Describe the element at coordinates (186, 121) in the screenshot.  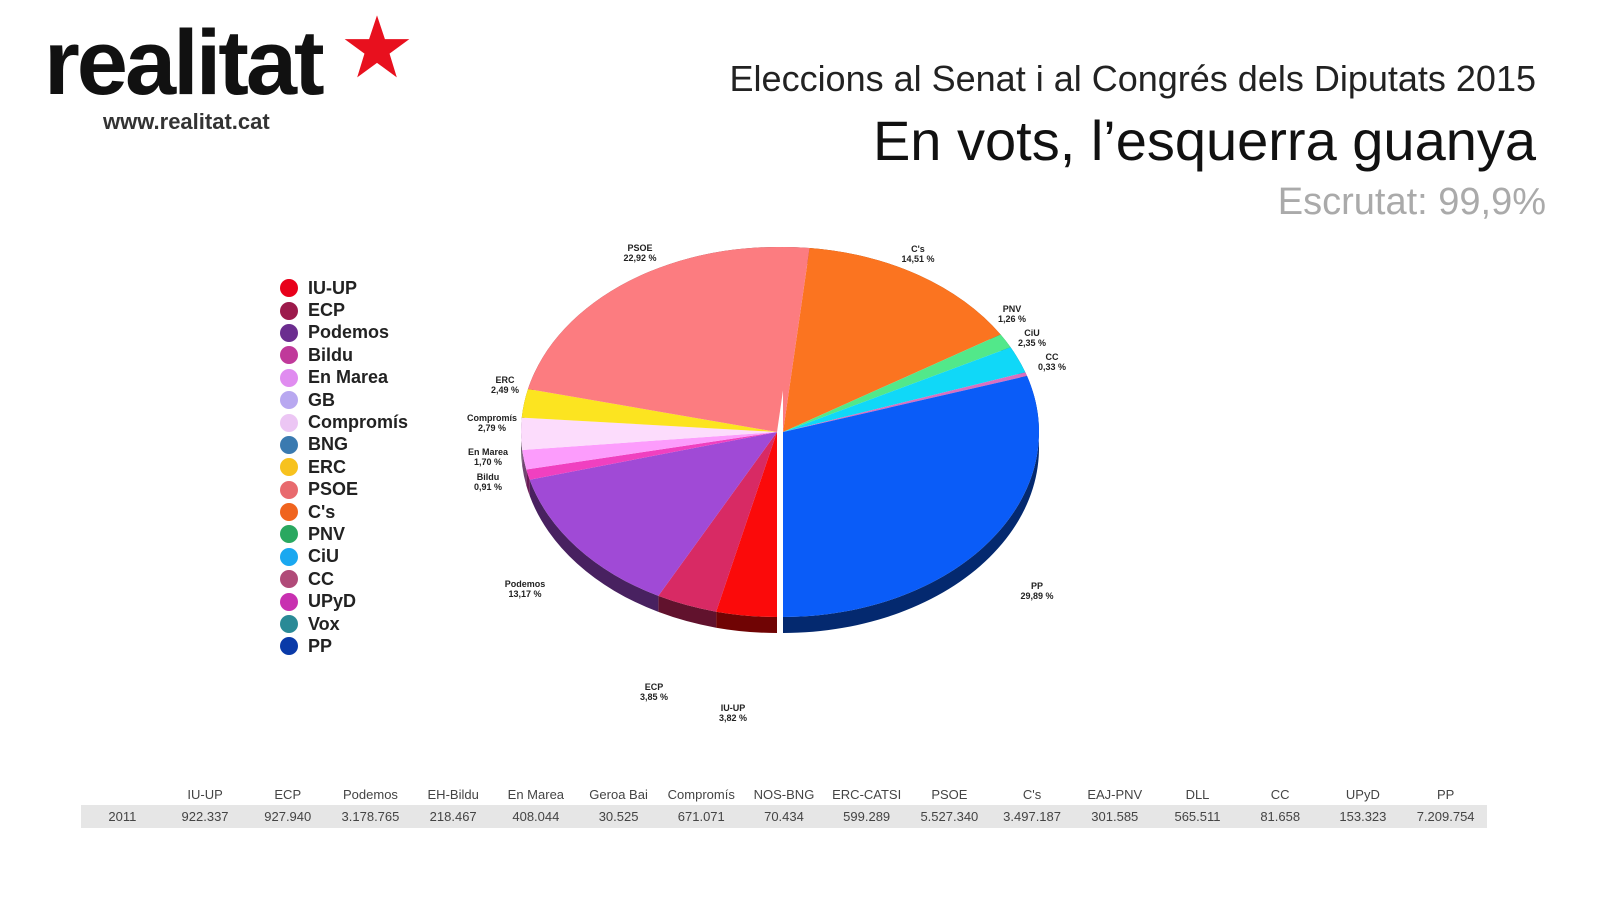
I see `logo-url: www.realitat.cat` at that location.